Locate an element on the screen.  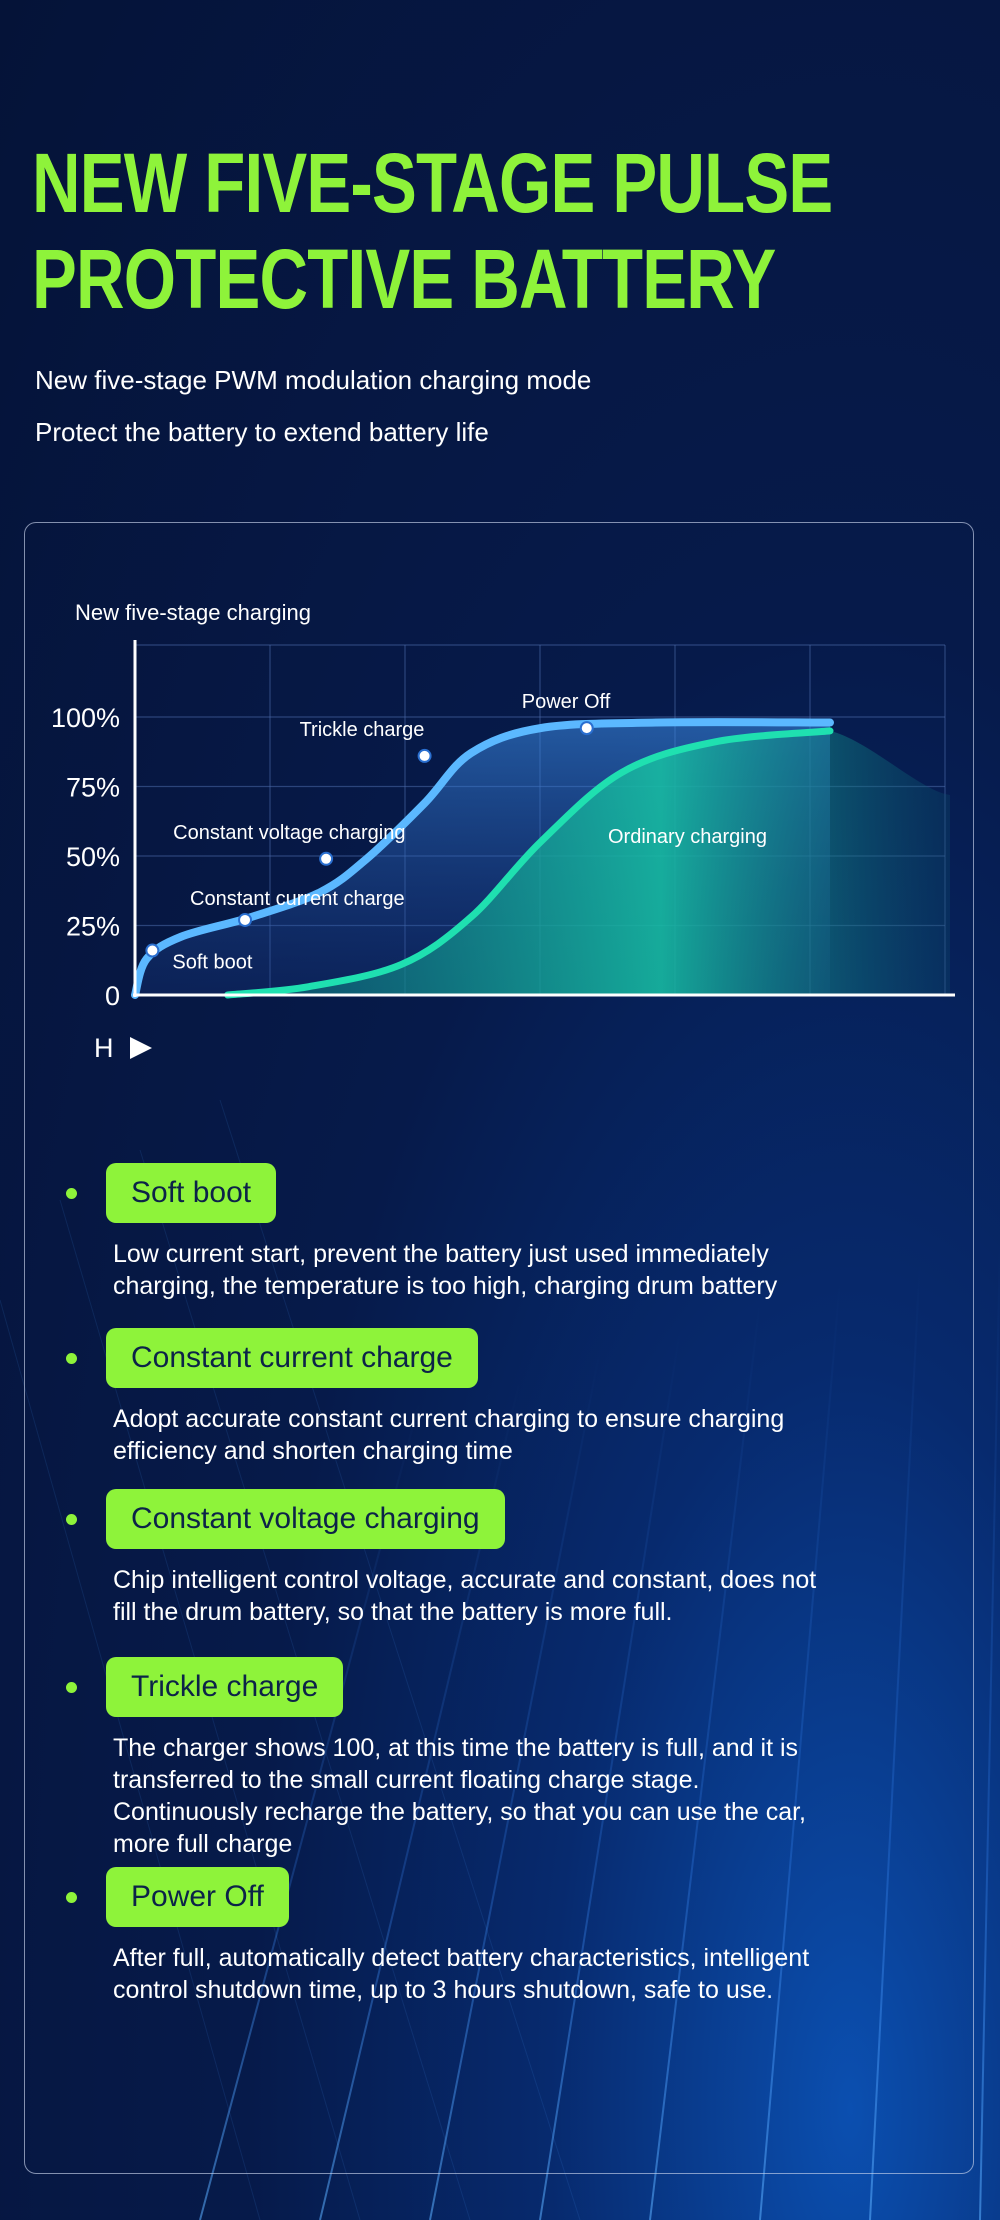
stage-description-line: efficiency and shorten charging time is located at coordinates (313, 1451).